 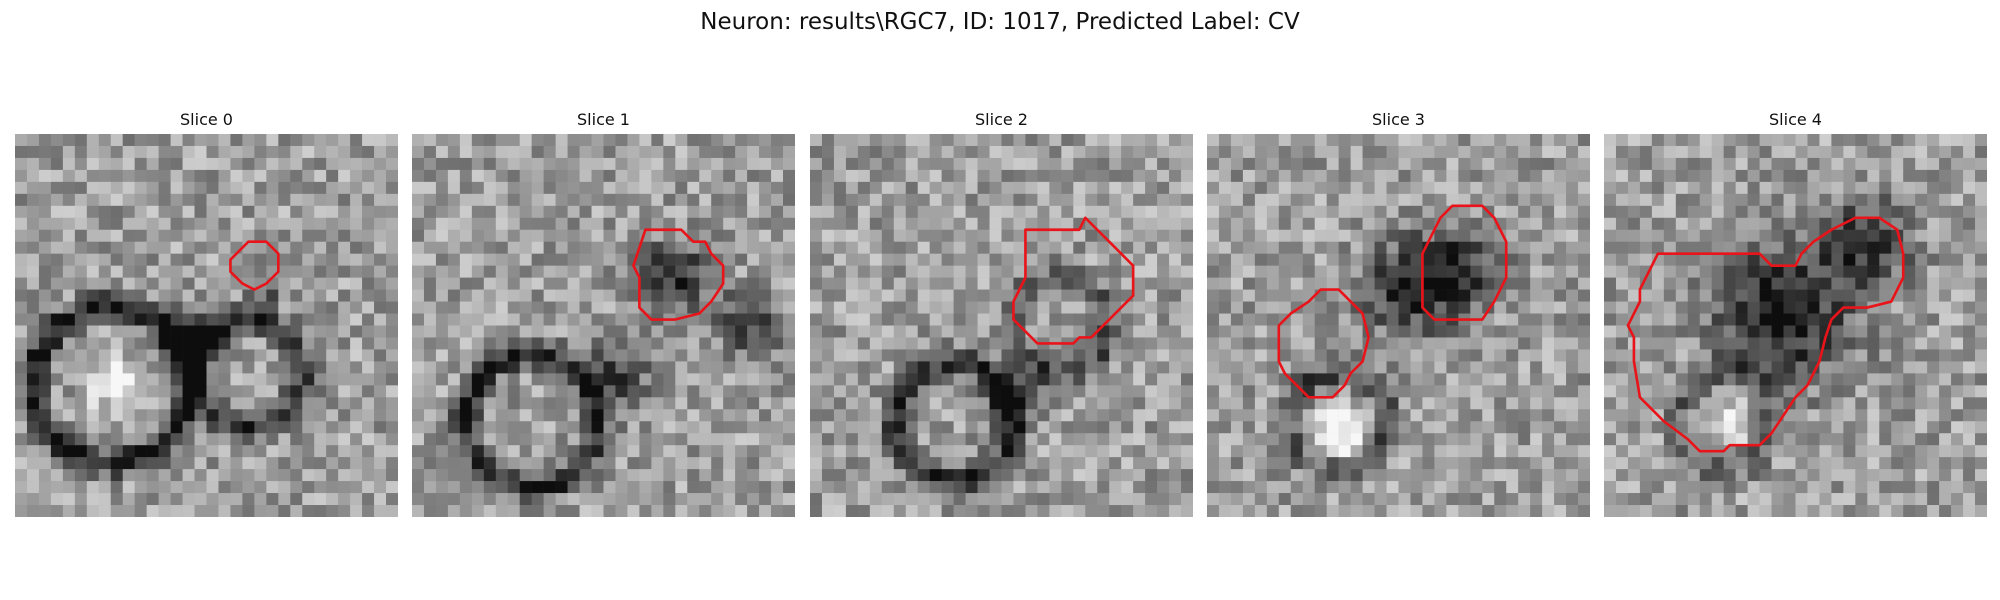 I want to click on slice-title-3: Slice 3, so click(x=1398, y=119).